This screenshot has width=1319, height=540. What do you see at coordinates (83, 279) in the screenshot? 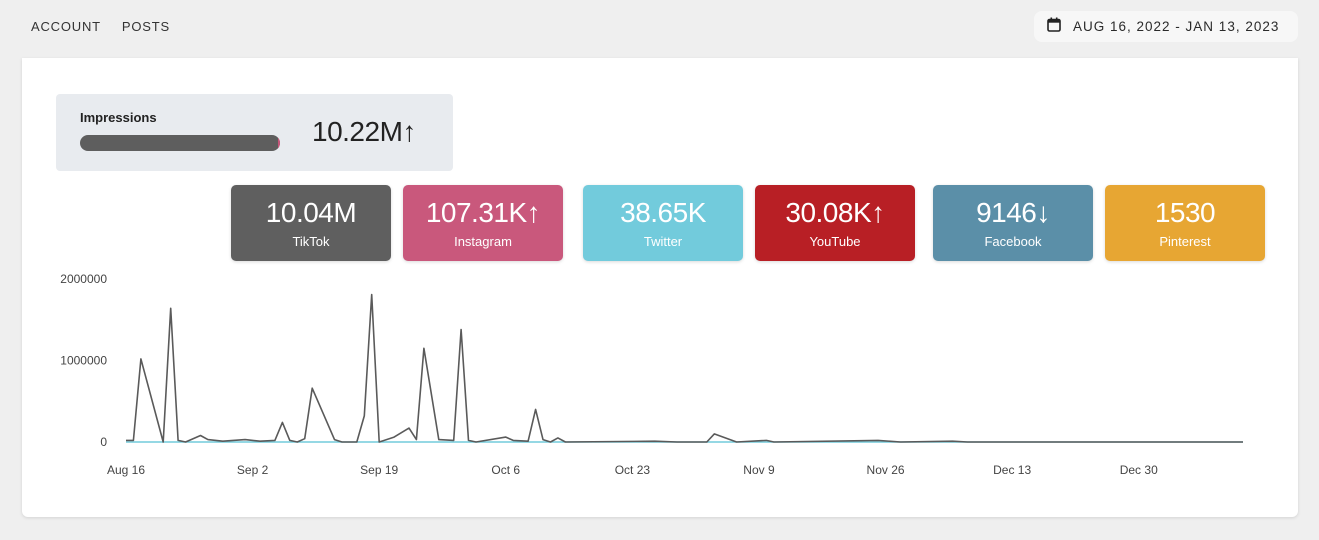
I see `y-tick-label: 2000000` at bounding box center [83, 279].